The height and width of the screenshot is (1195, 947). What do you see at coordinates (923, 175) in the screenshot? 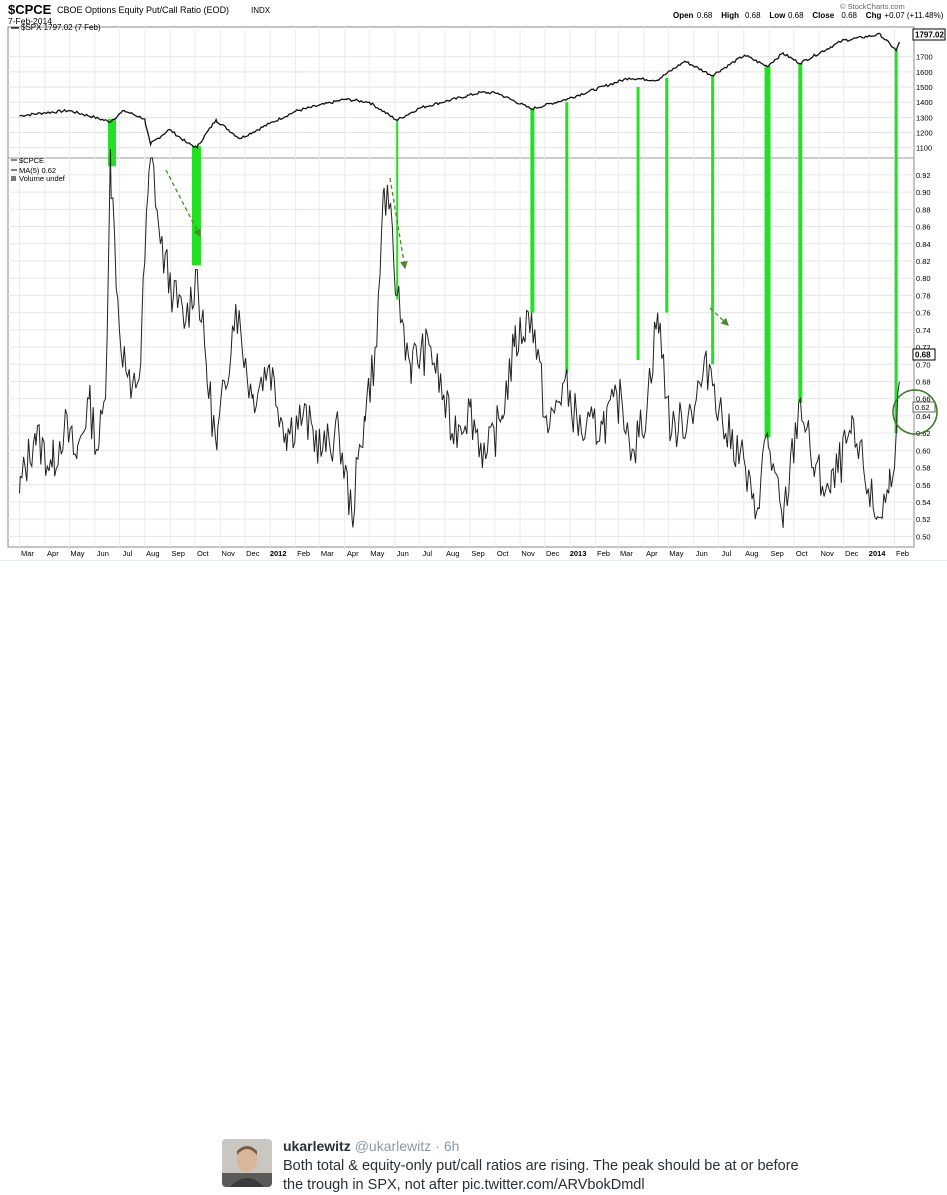
I see `cpce-tick-label: 0.92` at bounding box center [923, 175].